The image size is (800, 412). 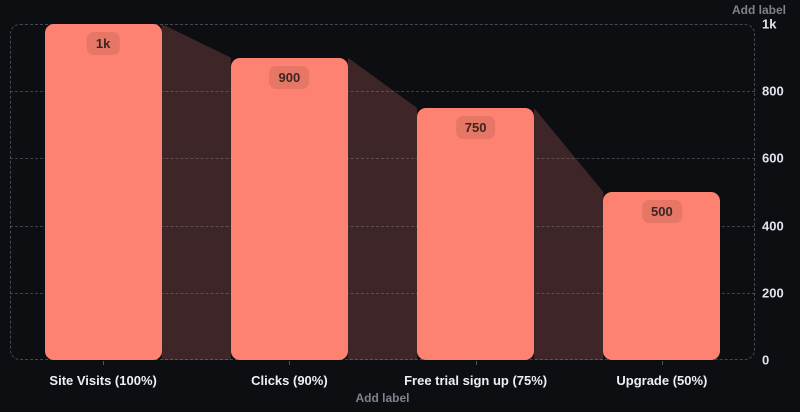 I want to click on x-axis-label-free-trial-sign-up-75: Free trial sign up (75%), so click(x=476, y=380).